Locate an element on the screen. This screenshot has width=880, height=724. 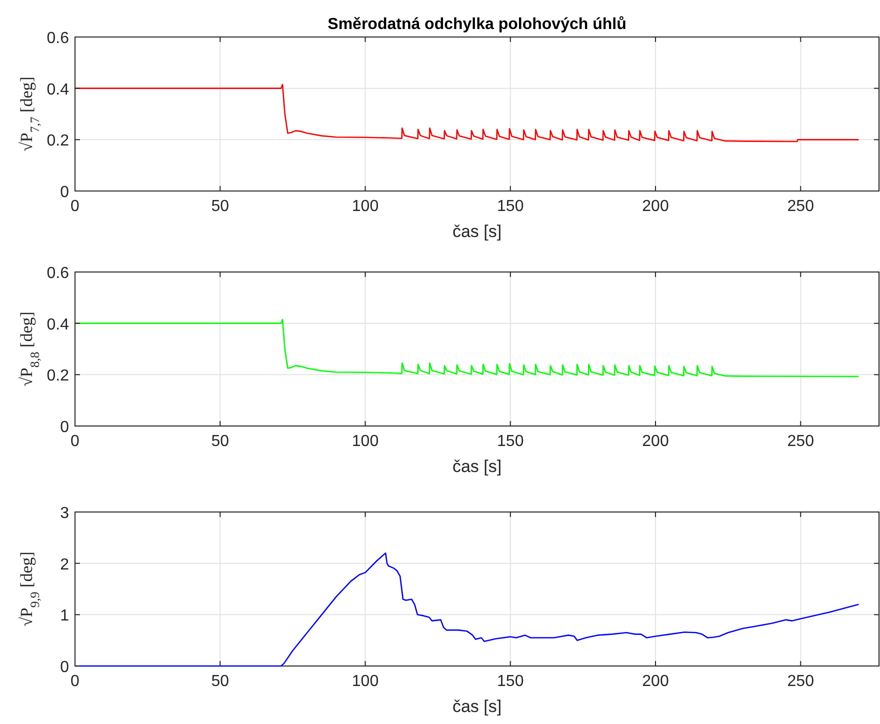
y-tick-label: 3 is located at coordinates (65, 513).